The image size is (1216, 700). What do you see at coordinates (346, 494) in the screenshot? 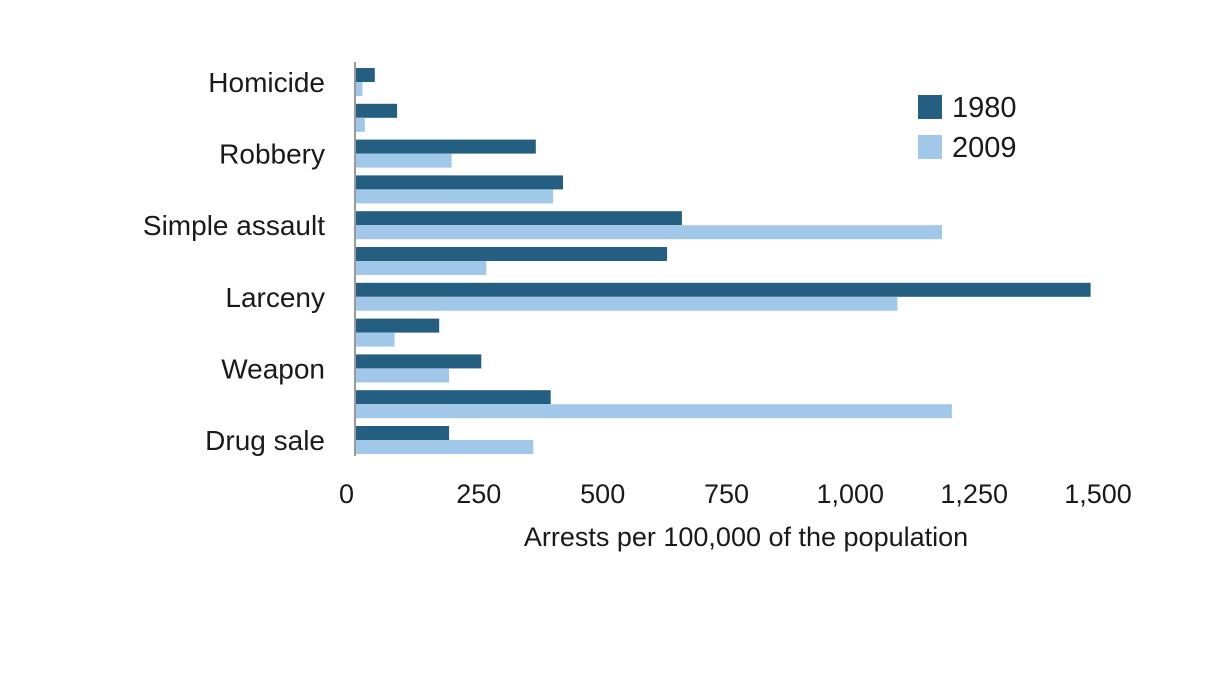
I see `x-tick-label: 0` at bounding box center [346, 494].